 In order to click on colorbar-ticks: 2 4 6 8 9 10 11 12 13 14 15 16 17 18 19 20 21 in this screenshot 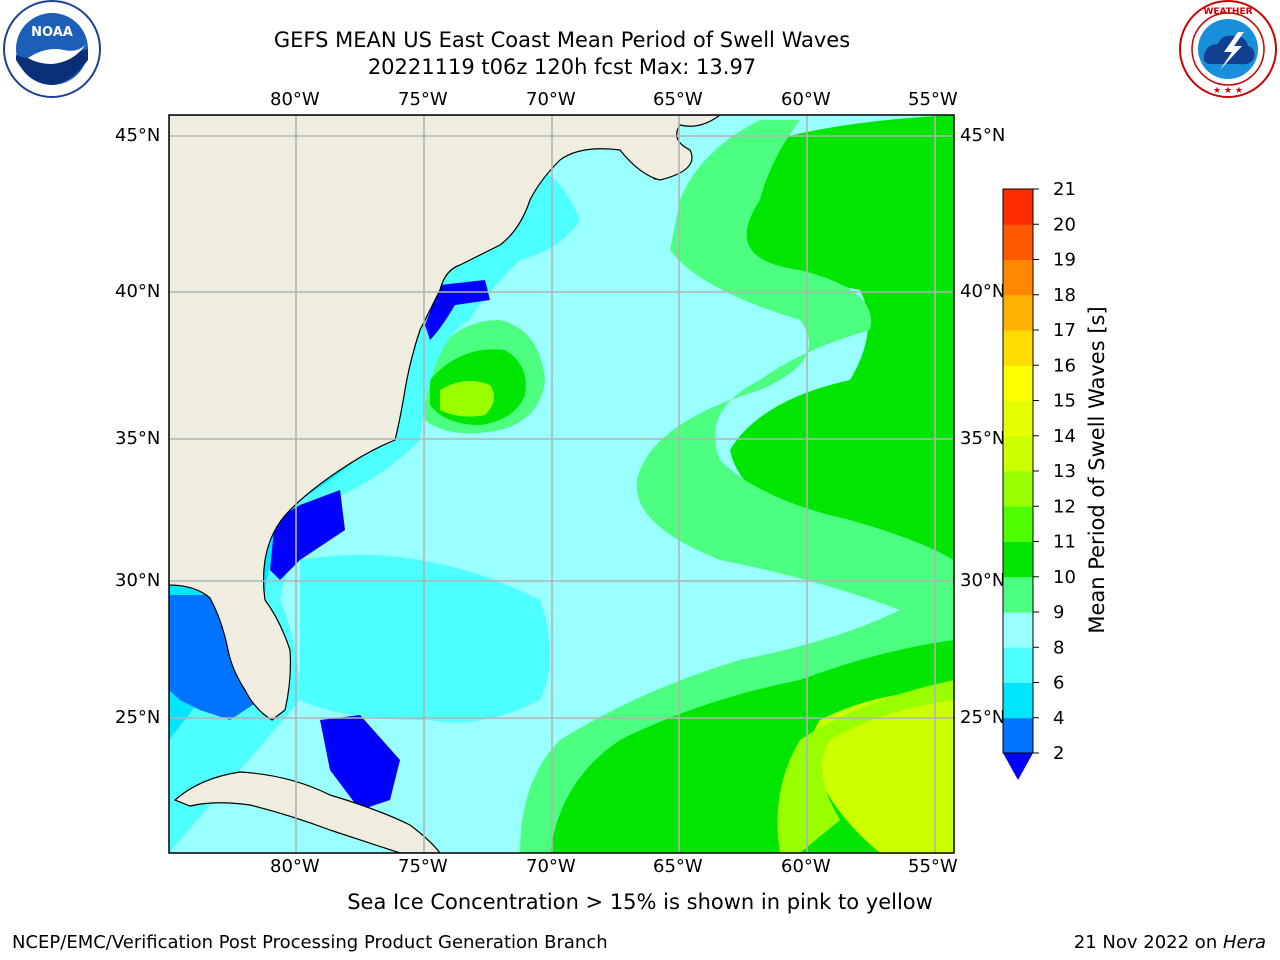, I will do `click(1054, 471)`.